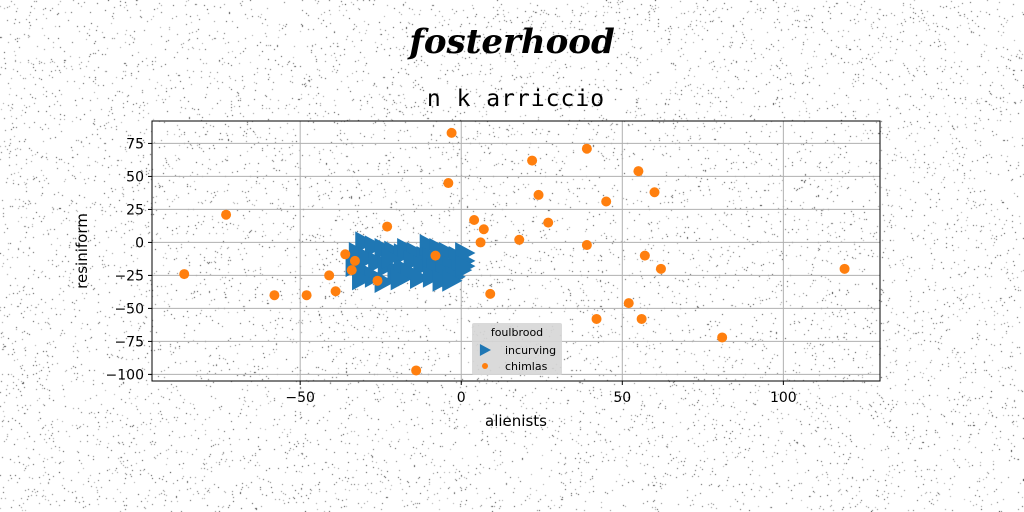 The height and width of the screenshot is (512, 1024). What do you see at coordinates (82, 251) in the screenshot?
I see `y-axis-label: resiniform` at bounding box center [82, 251].